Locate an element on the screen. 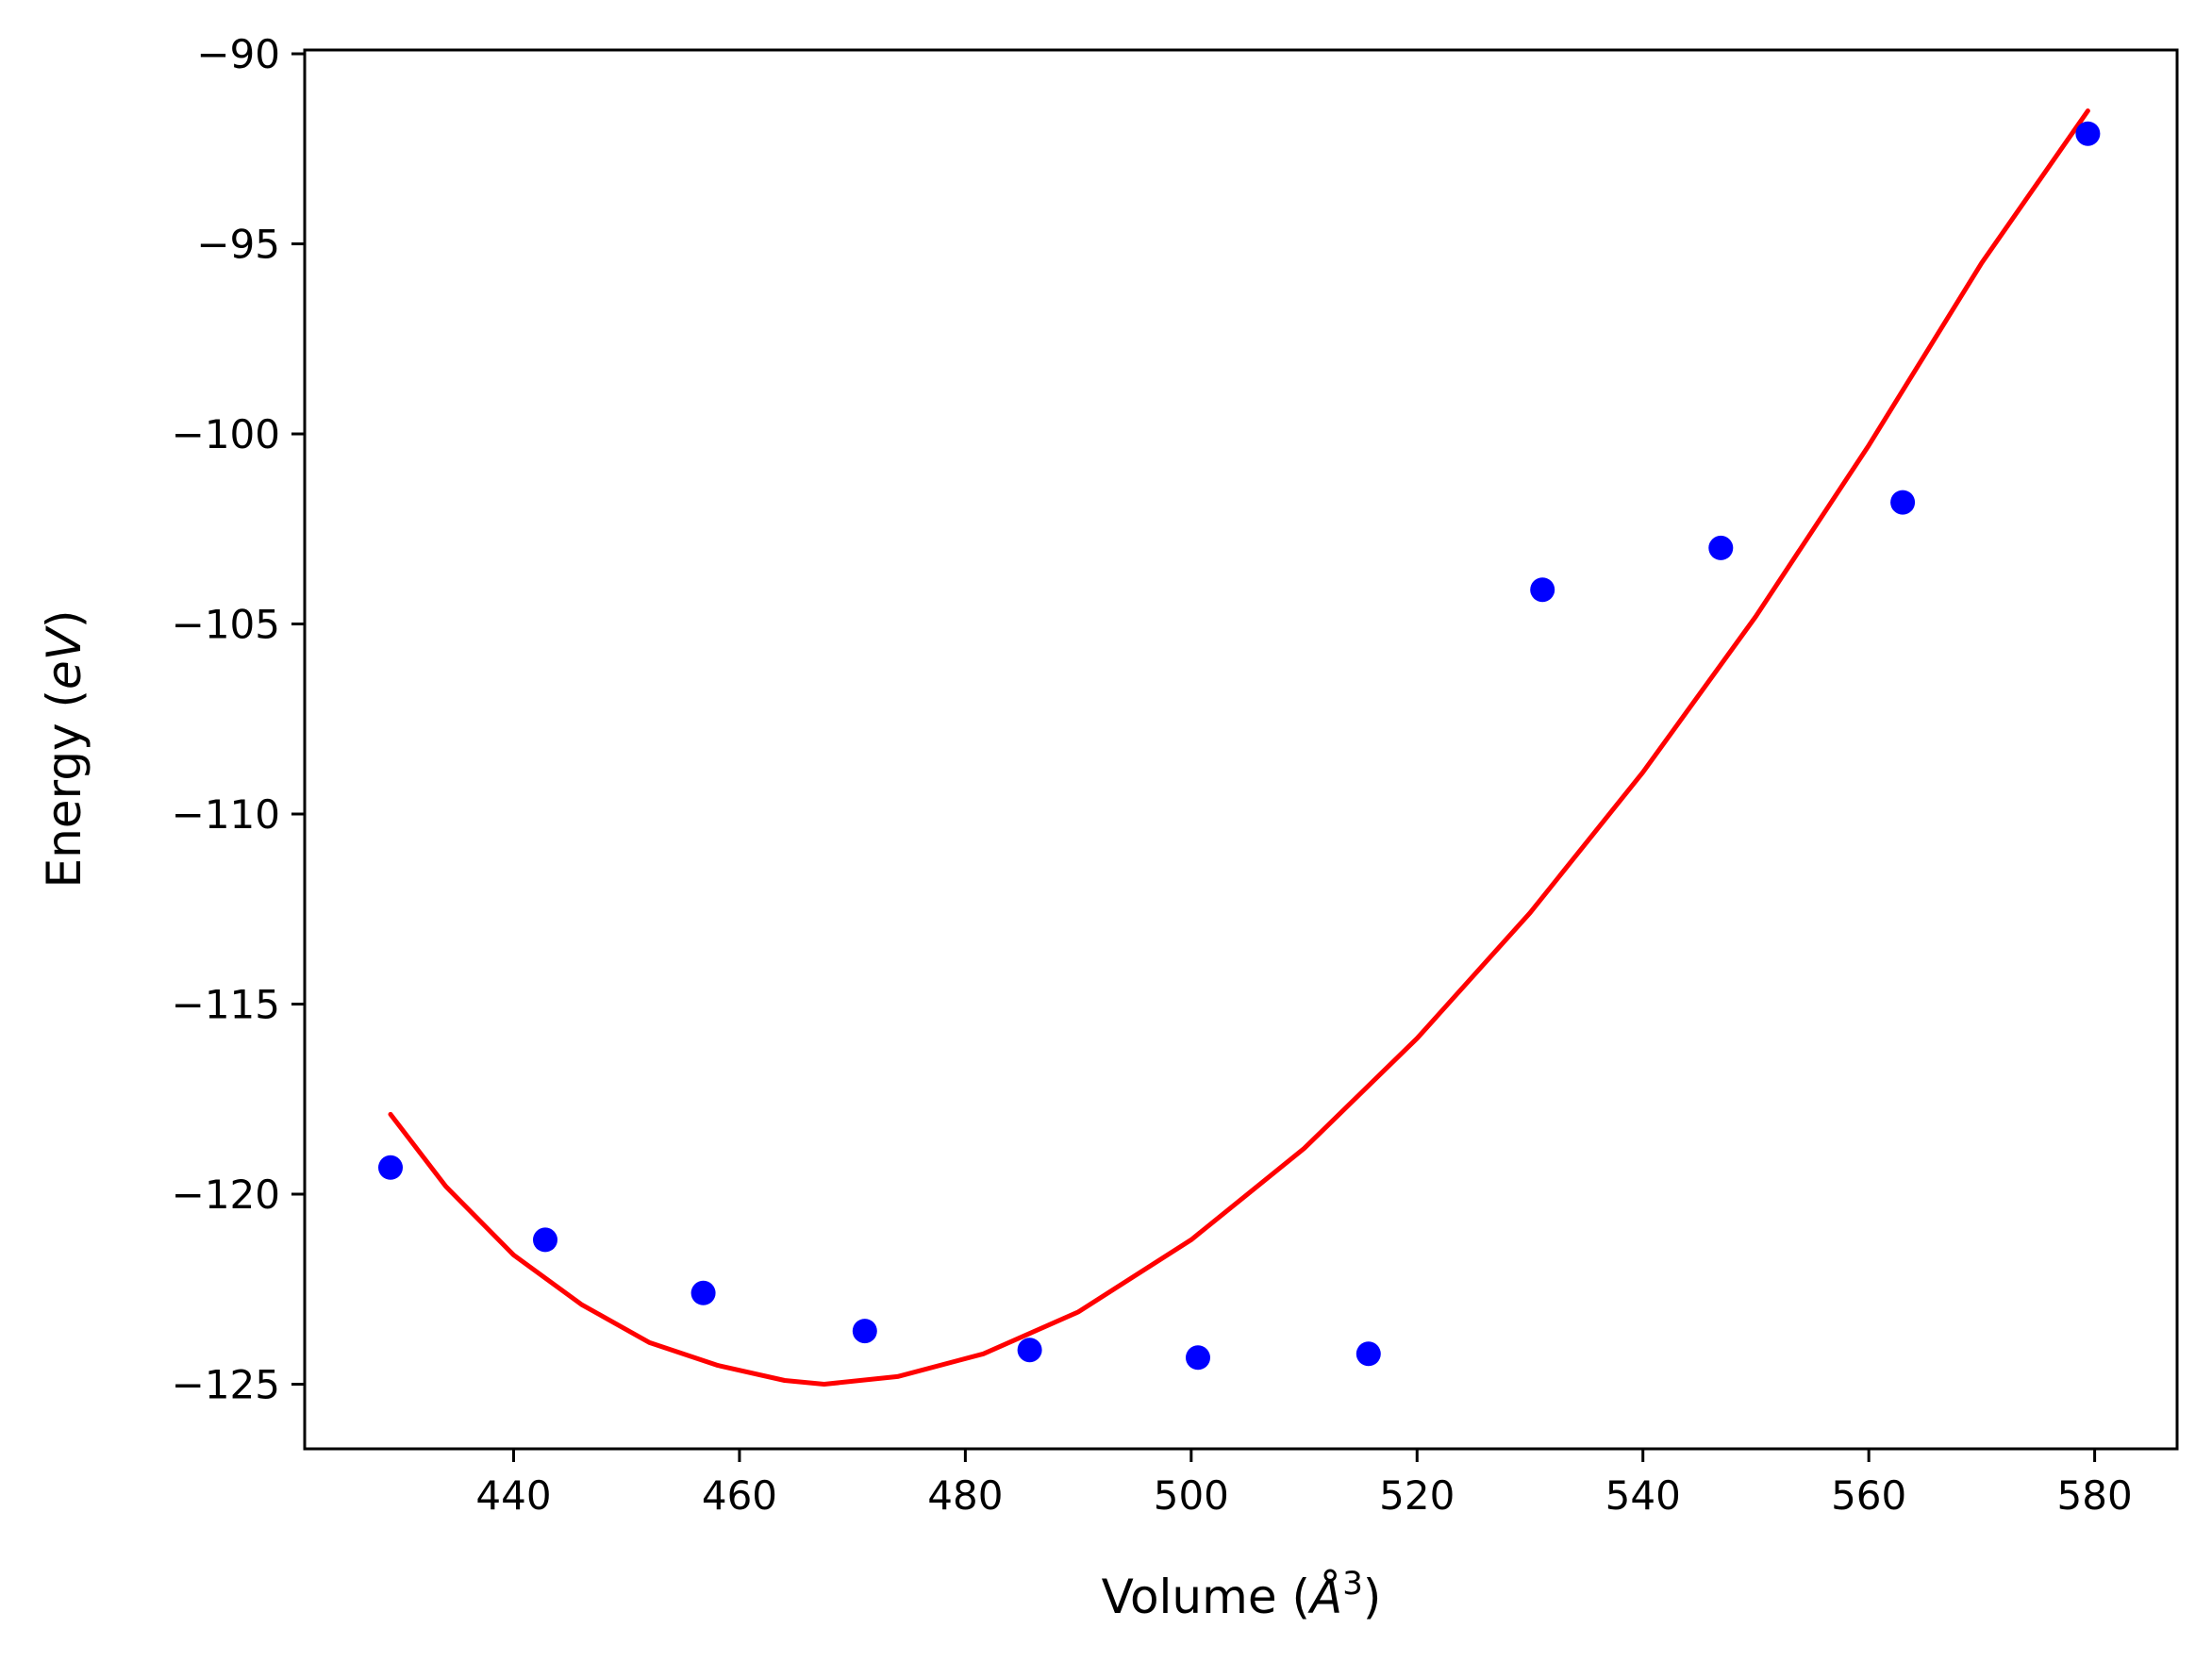 This screenshot has width=2212, height=1662. y-tick-label: −115 is located at coordinates (226, 1005).